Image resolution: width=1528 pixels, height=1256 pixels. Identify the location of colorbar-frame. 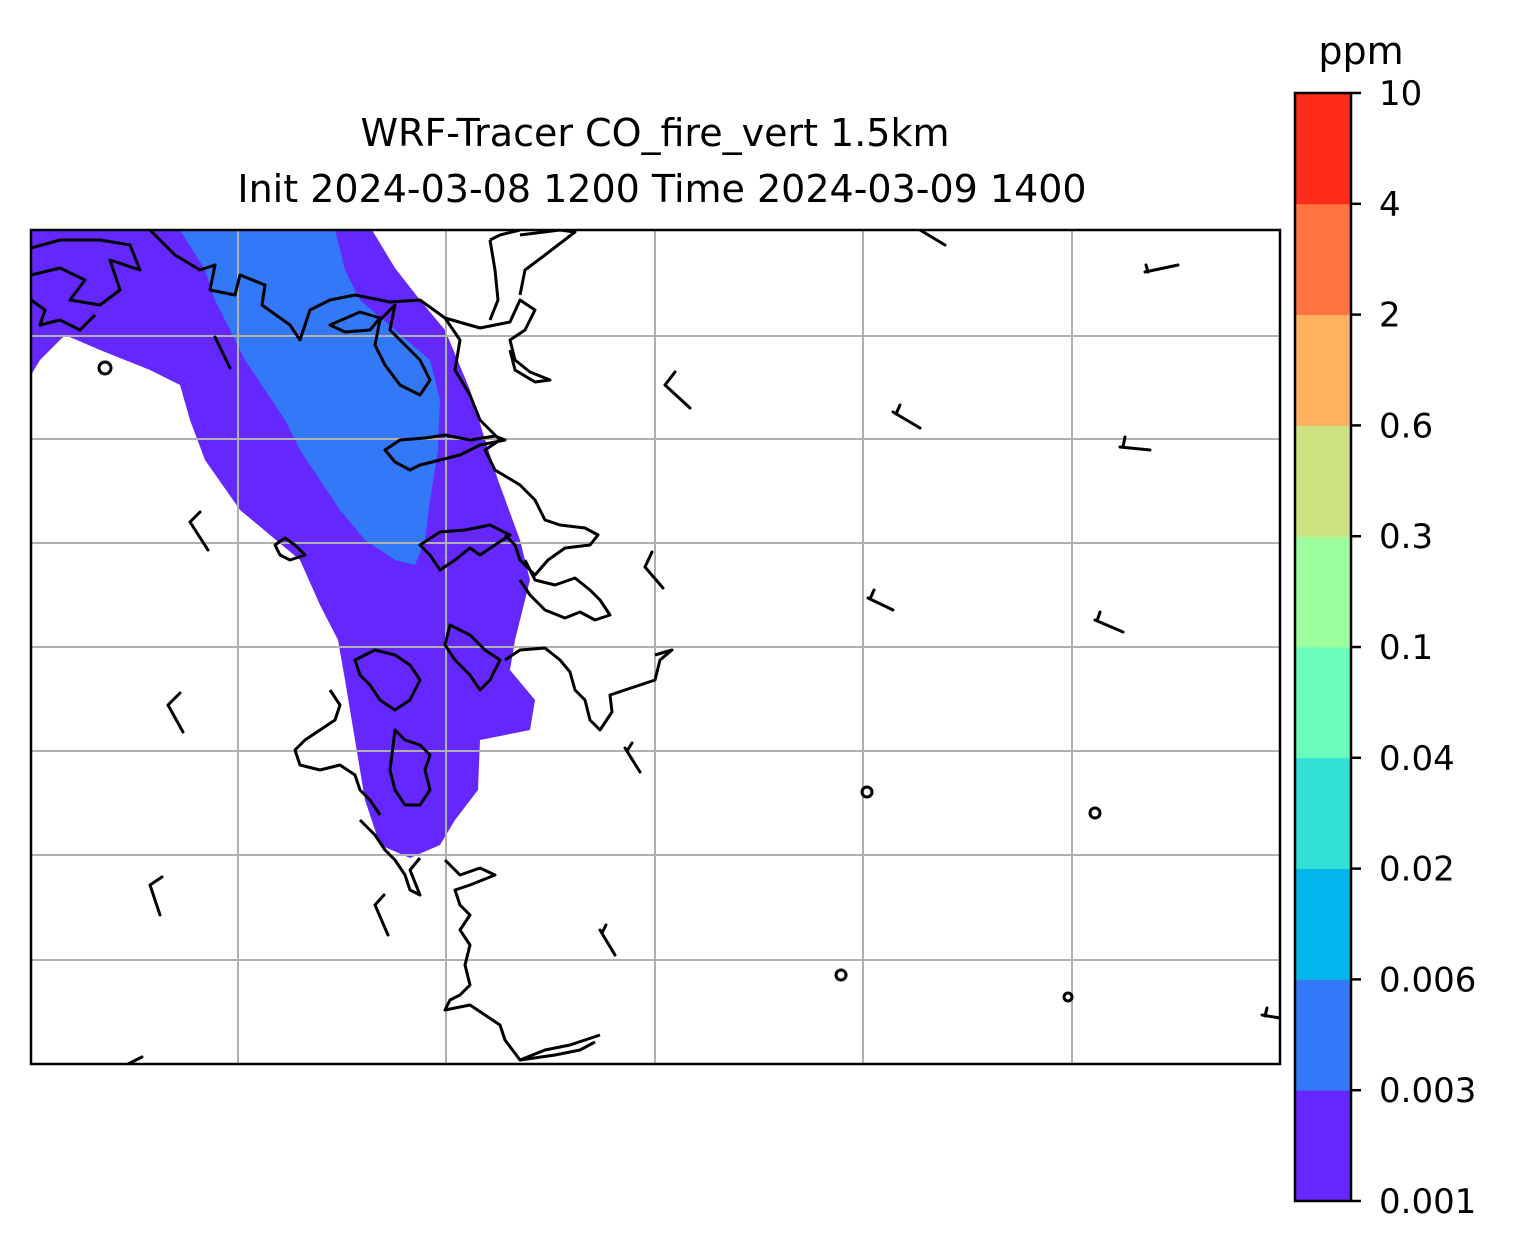
(1323, 647).